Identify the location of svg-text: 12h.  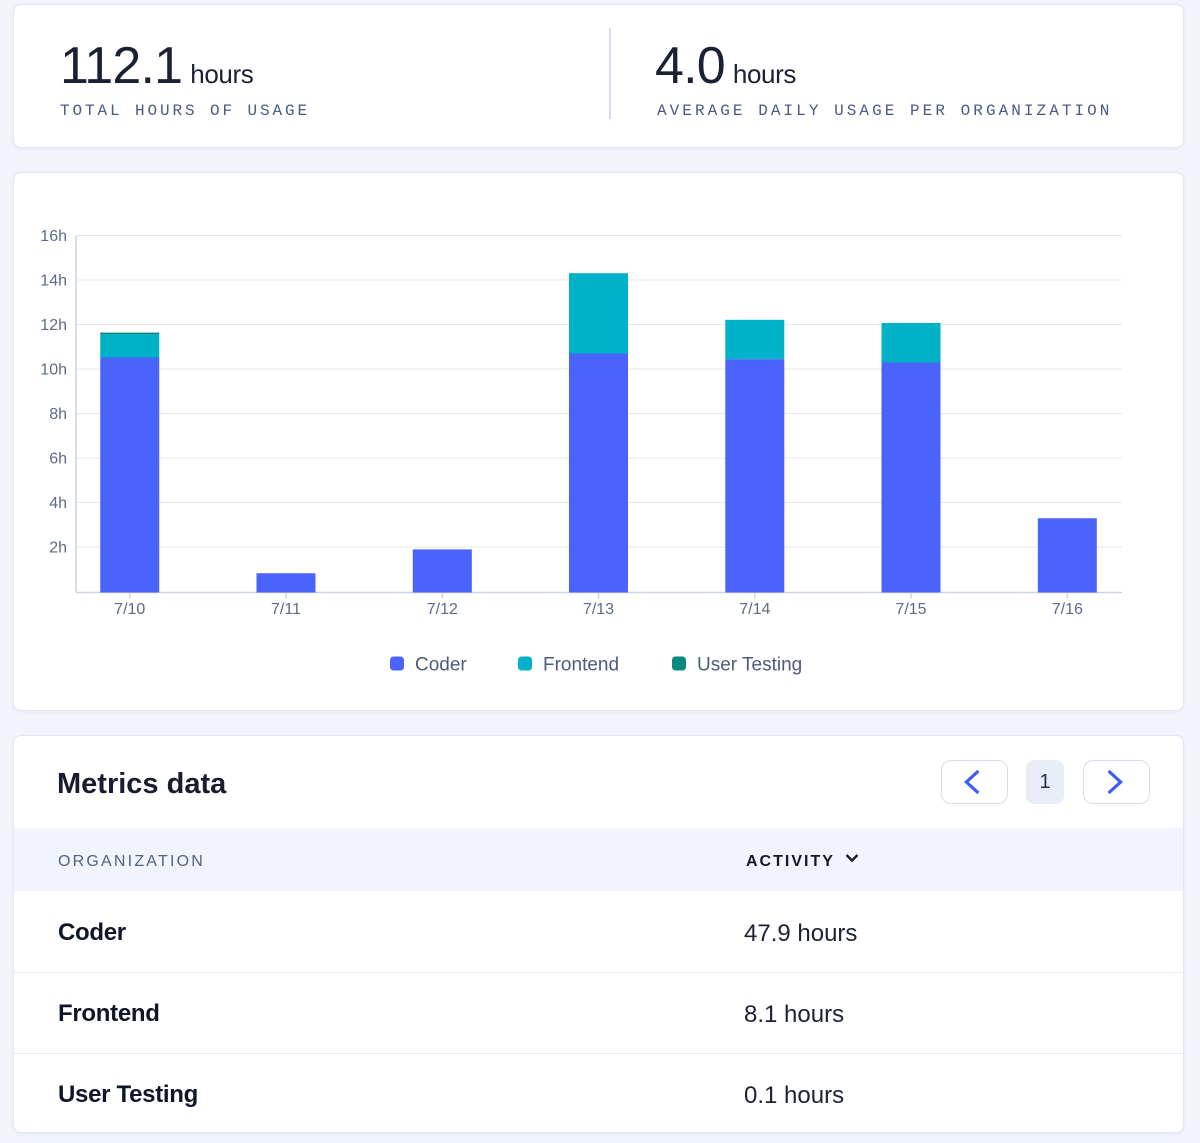
(53, 325).